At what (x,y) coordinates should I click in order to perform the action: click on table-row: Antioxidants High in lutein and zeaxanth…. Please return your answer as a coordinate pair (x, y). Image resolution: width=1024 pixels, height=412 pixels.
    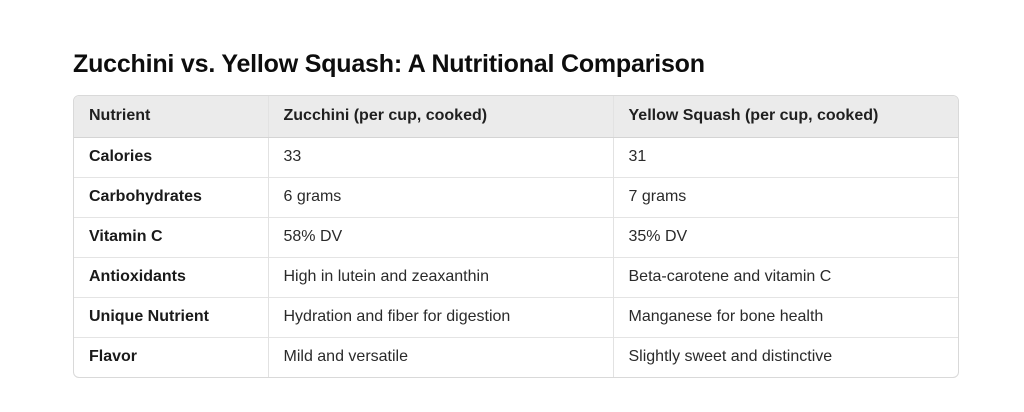
    Looking at the image, I should click on (516, 276).